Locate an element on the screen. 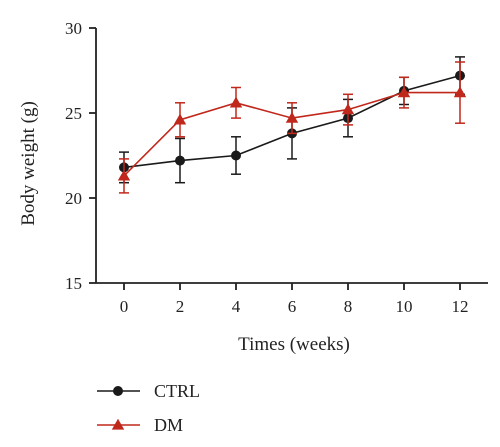 The width and height of the screenshot is (500, 447). legend-label: CTRL is located at coordinates (177, 391).